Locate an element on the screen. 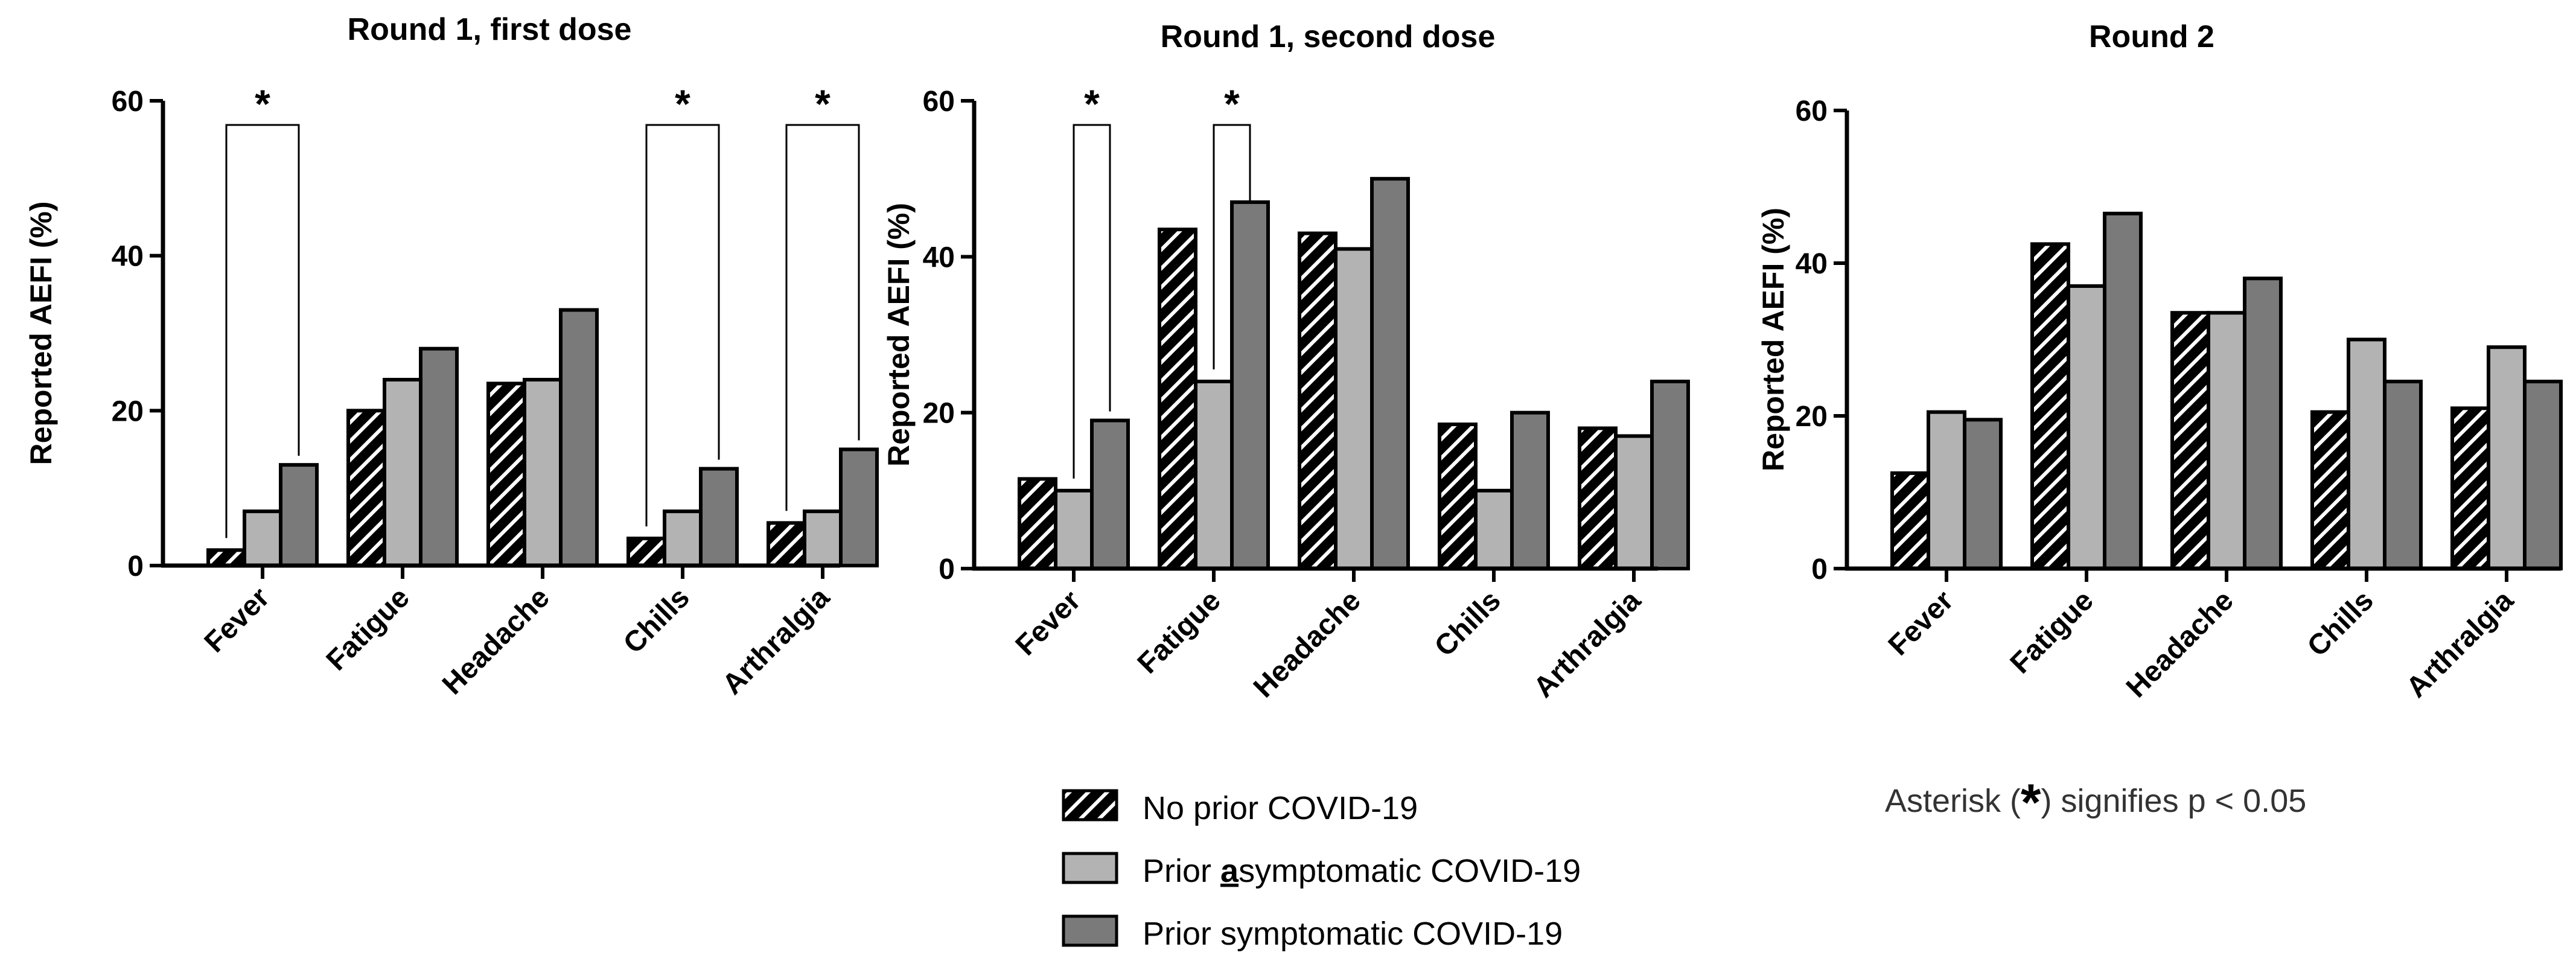 The image size is (2576, 973). note-text-pre: Asterisk ( is located at coordinates (1953, 801).